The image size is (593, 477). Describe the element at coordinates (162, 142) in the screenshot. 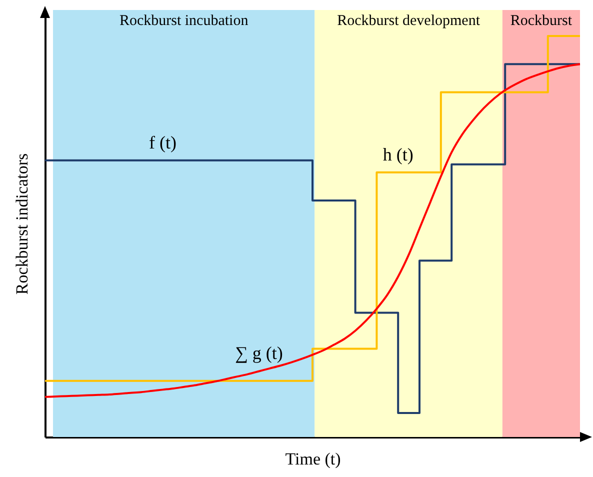

I see `series-label: f (t)` at that location.